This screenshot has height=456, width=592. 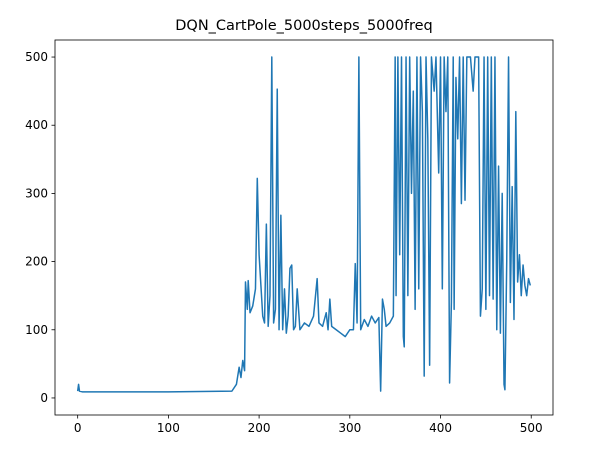 What do you see at coordinates (36, 193) in the screenshot?
I see `y-tick-label: 300` at bounding box center [36, 193].